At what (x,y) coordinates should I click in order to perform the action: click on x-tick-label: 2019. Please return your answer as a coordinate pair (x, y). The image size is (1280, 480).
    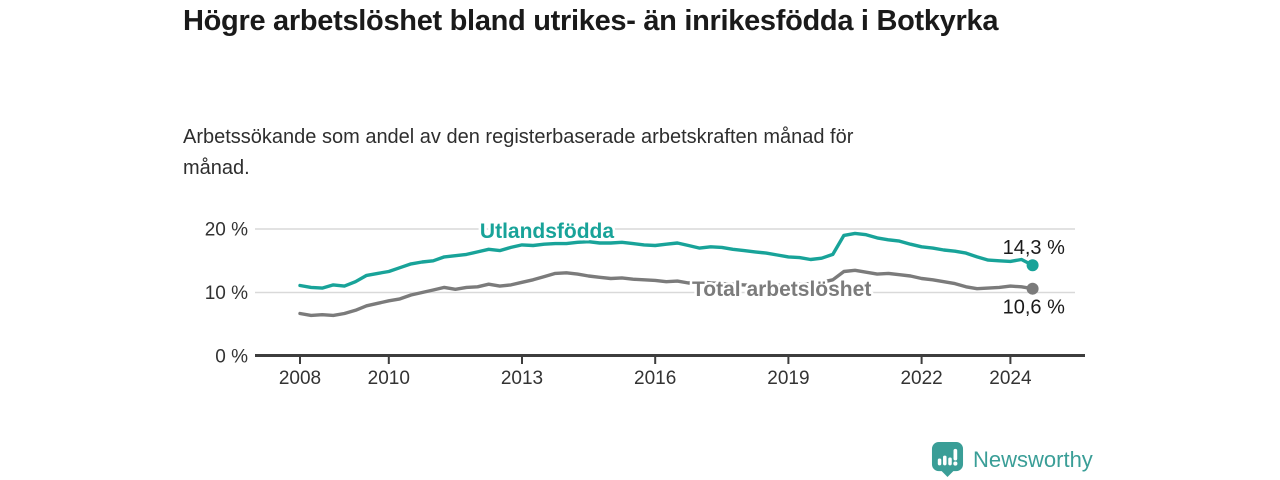
    Looking at the image, I should click on (788, 378).